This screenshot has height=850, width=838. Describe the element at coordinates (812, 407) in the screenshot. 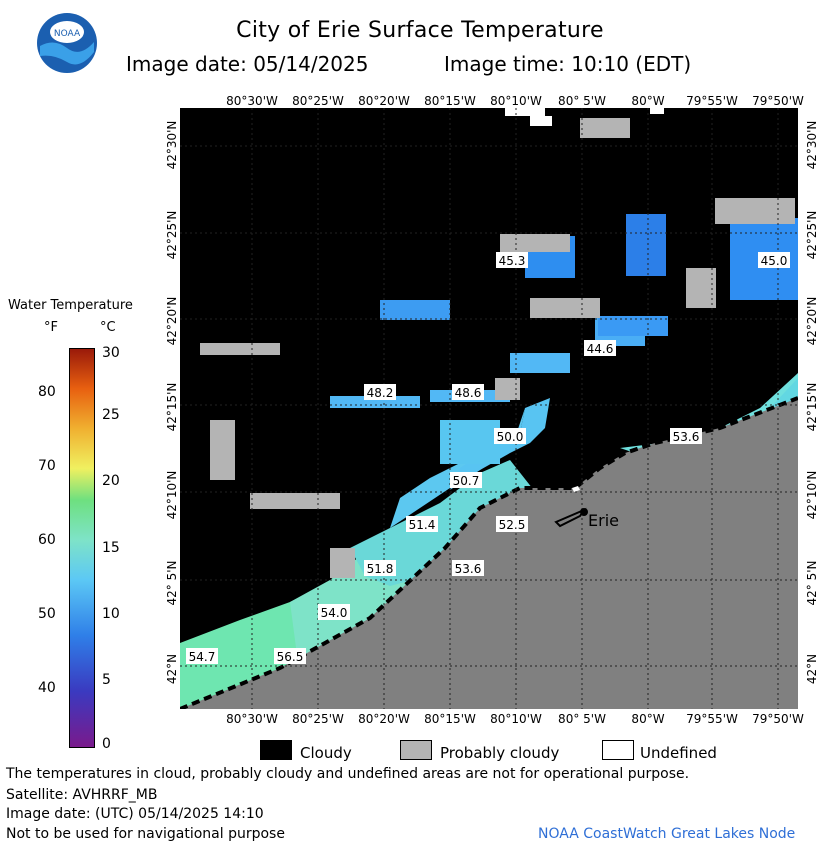

I see `lat-label-right: 42°15'N` at that location.